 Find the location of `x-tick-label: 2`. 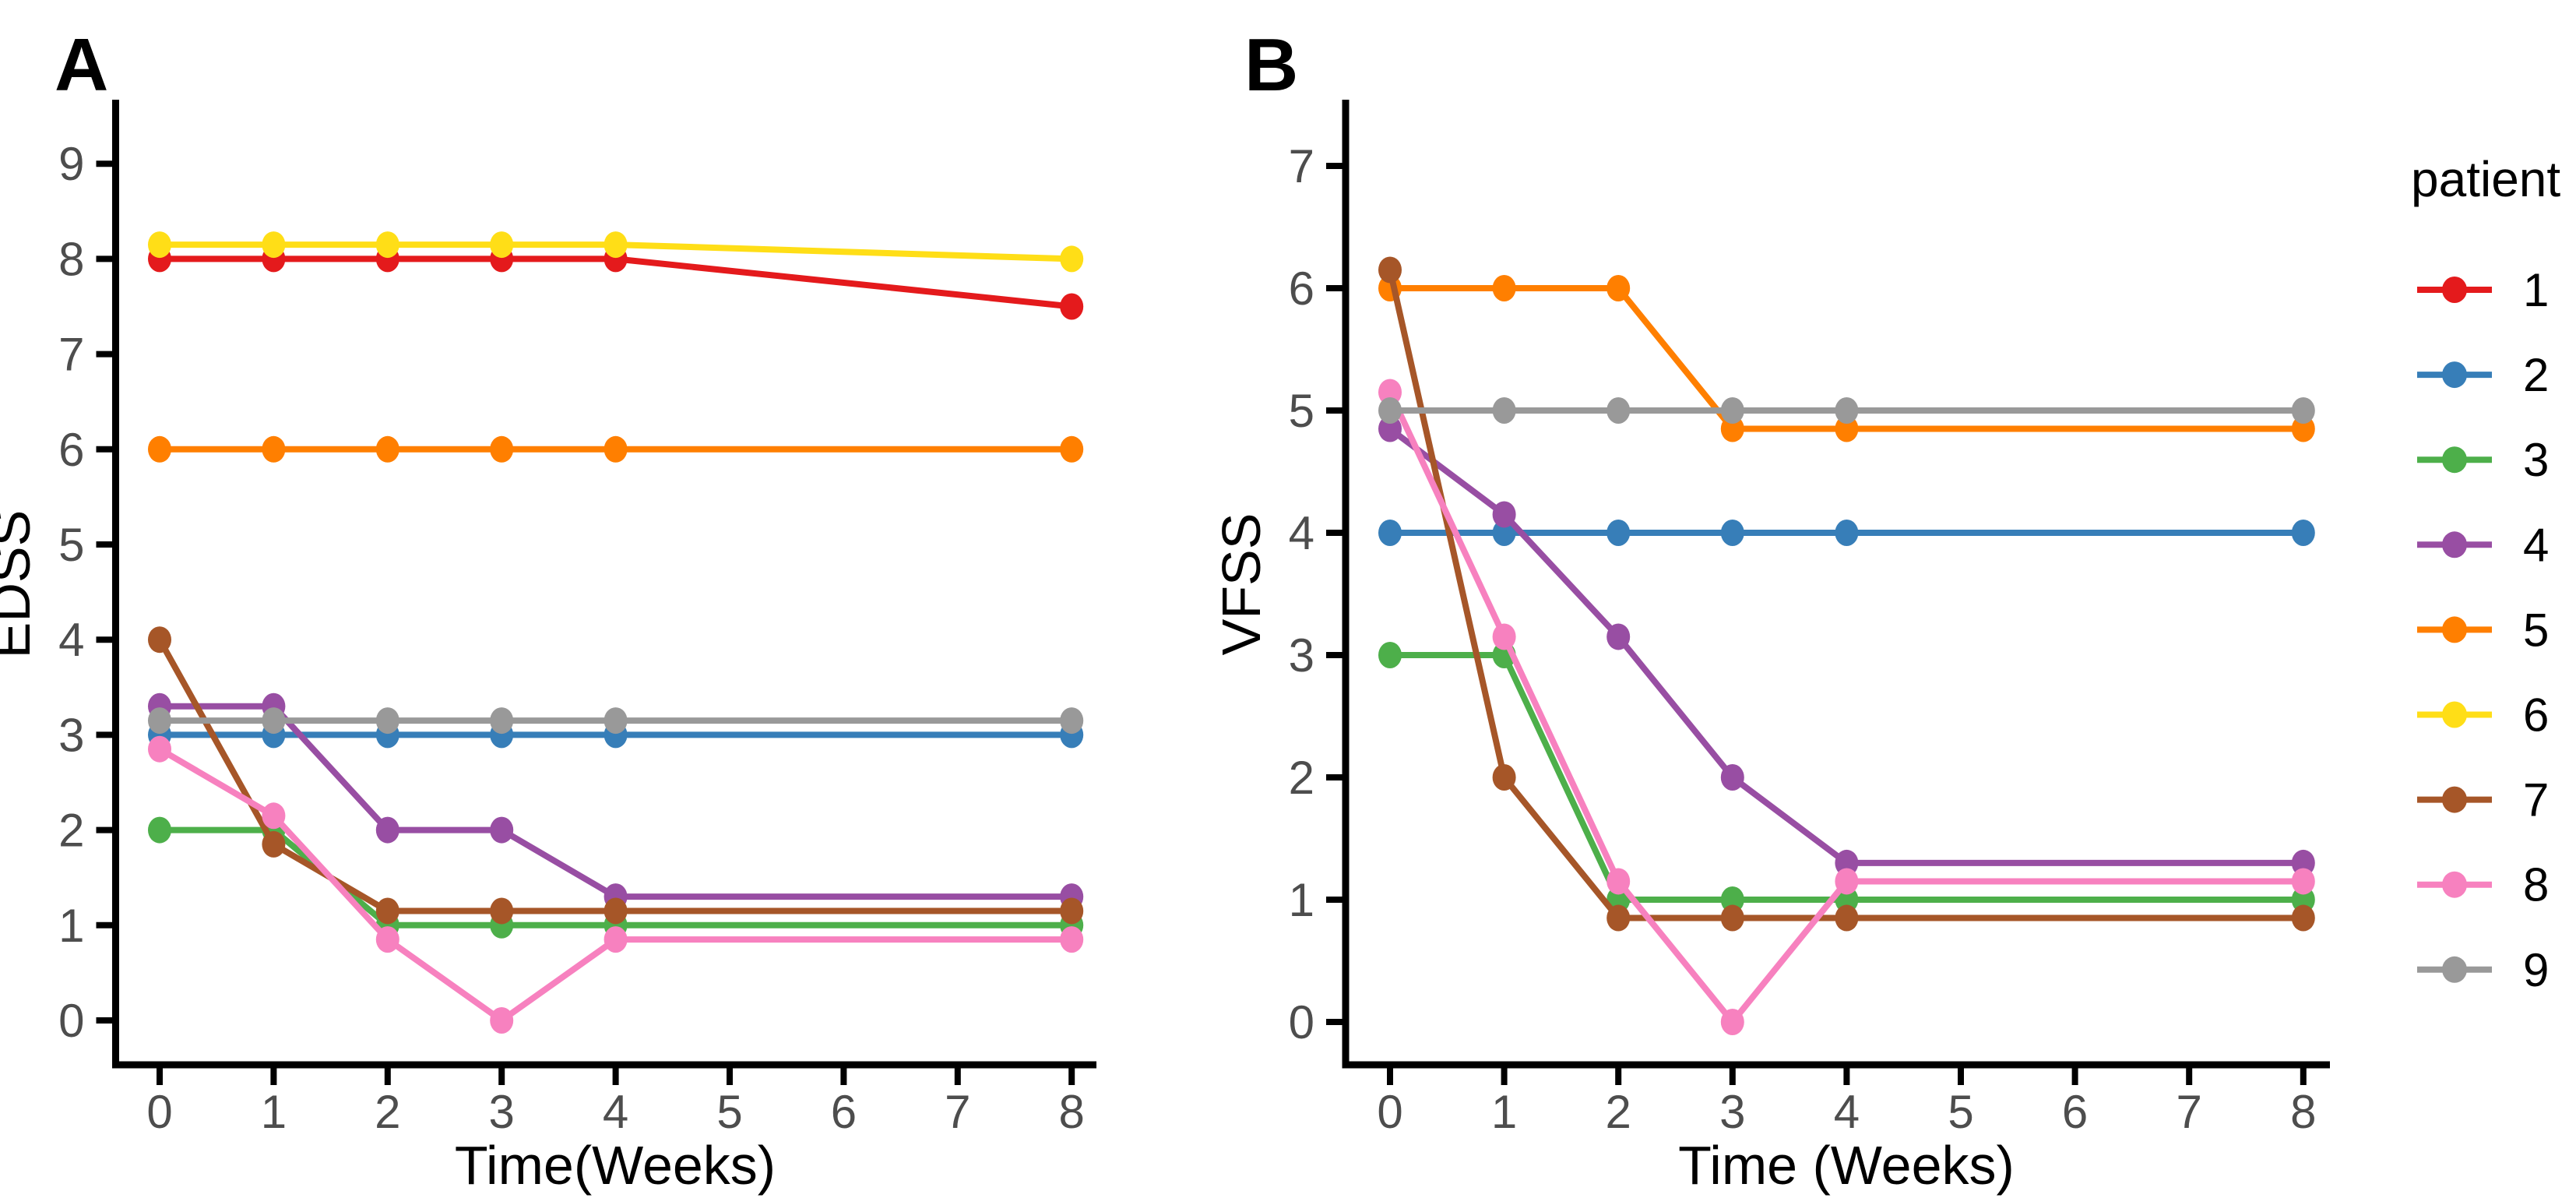

x-tick-label: 2 is located at coordinates (1618, 1112).